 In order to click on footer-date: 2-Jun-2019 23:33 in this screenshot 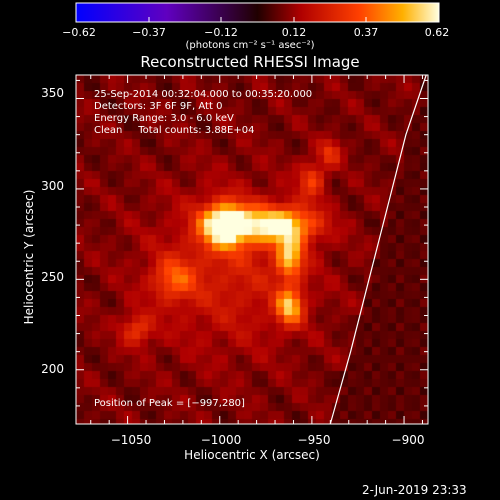, I will do `click(414, 490)`.